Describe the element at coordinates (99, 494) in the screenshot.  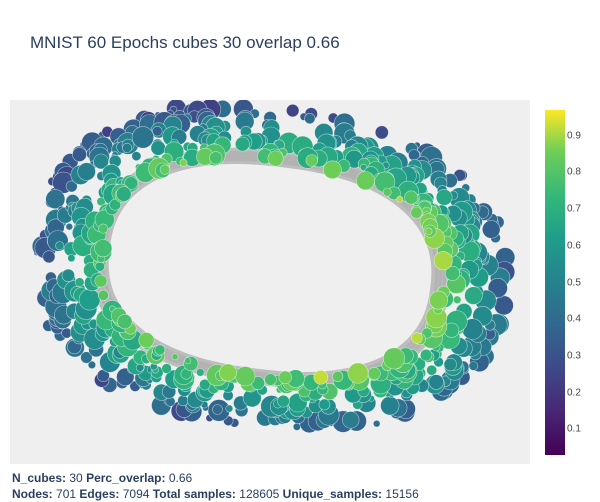
I see `edges-label: Edges:` at that location.